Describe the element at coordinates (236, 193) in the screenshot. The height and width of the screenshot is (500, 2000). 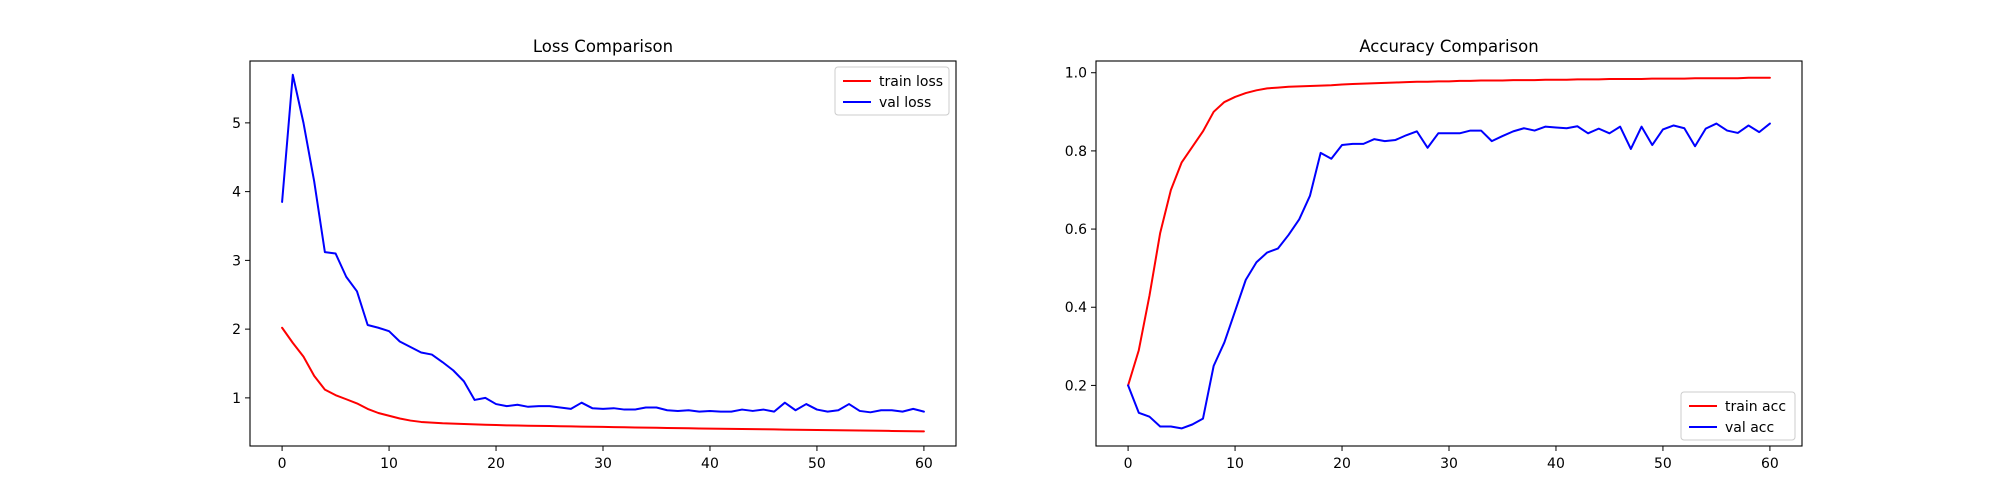
I see `y-tick-label: 4` at that location.